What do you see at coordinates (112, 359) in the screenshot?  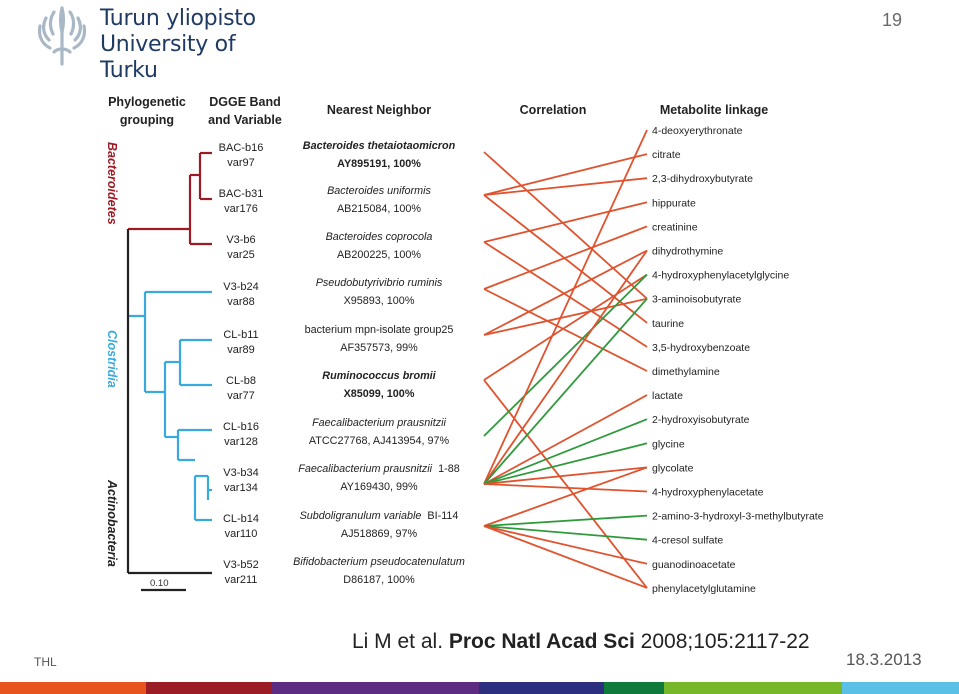 I see `group-label-clostridia: Clostridia` at bounding box center [112, 359].